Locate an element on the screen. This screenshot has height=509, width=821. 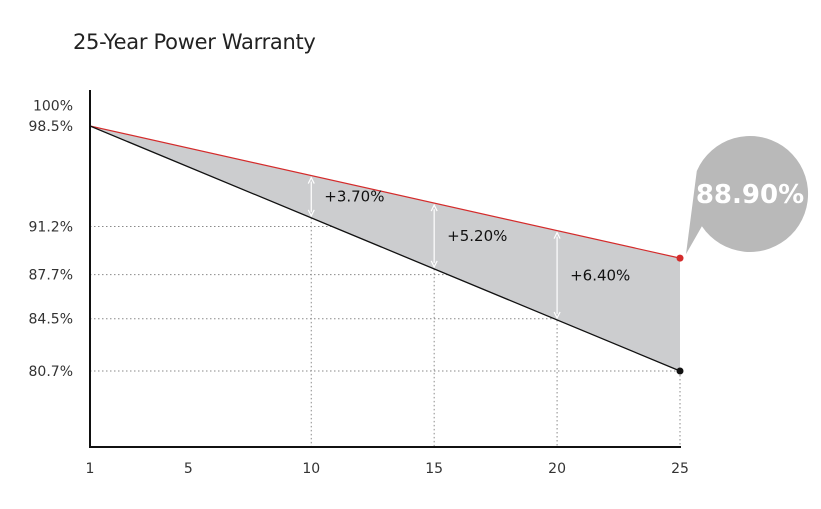
gap-labels: +3.70% +5.20% +6.40% is located at coordinates (477, 236).